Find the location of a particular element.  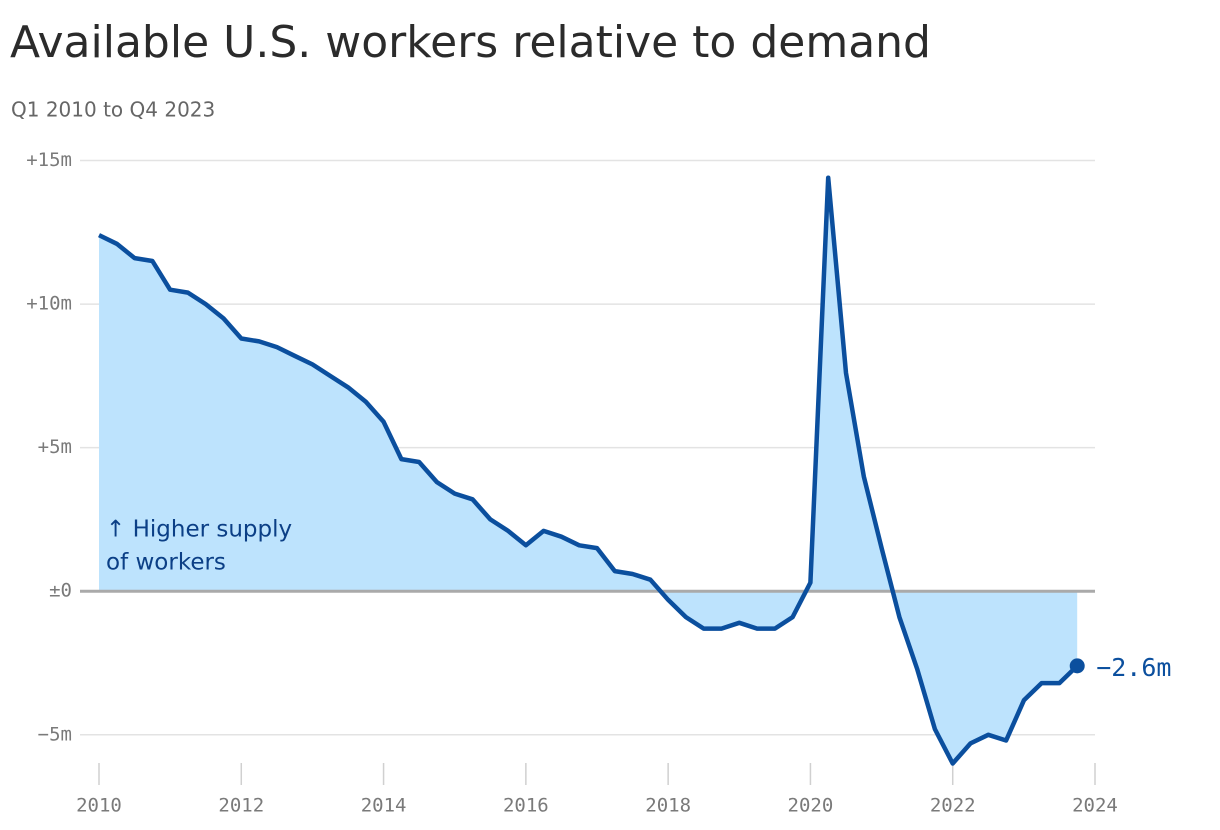

y-tick-label: −5m is located at coordinates (55, 734).